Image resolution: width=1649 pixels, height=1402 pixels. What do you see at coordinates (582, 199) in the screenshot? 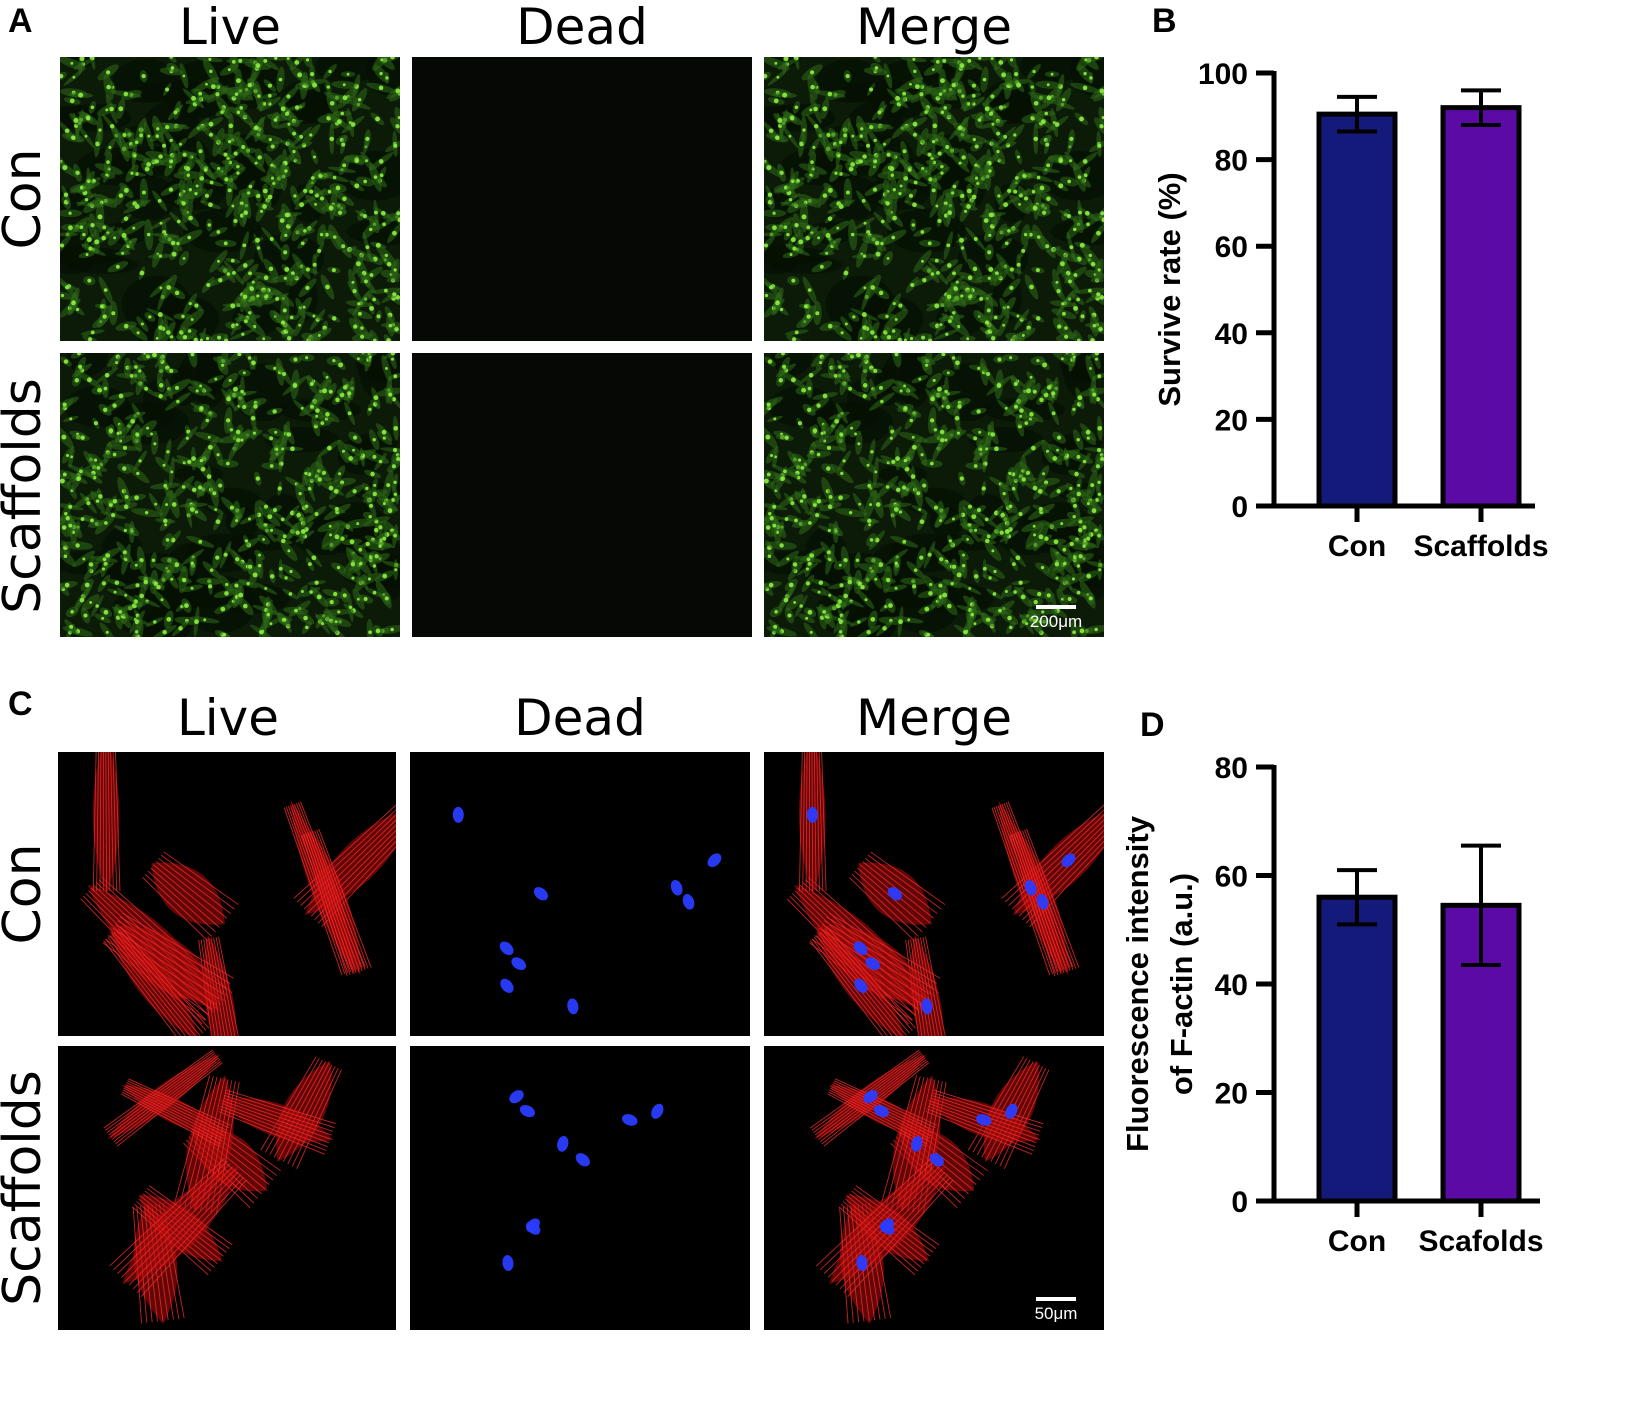
I see `dead-con-micrograph` at bounding box center [582, 199].